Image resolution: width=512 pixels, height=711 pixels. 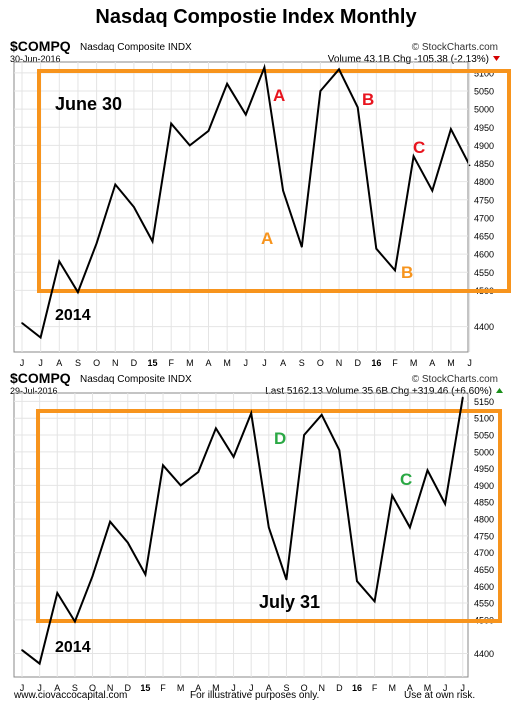 What do you see at coordinates (280, 438) in the screenshot?
I see `annotation-d: D` at bounding box center [280, 438].